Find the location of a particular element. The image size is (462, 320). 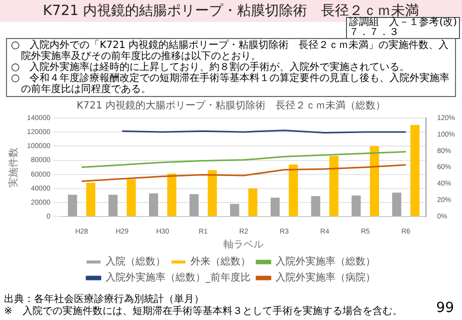

chart-subtitle: K721 内視鏡的大腸ポリープ・粘膜切除術 長径２ｃｍ未満（総数） is located at coordinates (231, 106).